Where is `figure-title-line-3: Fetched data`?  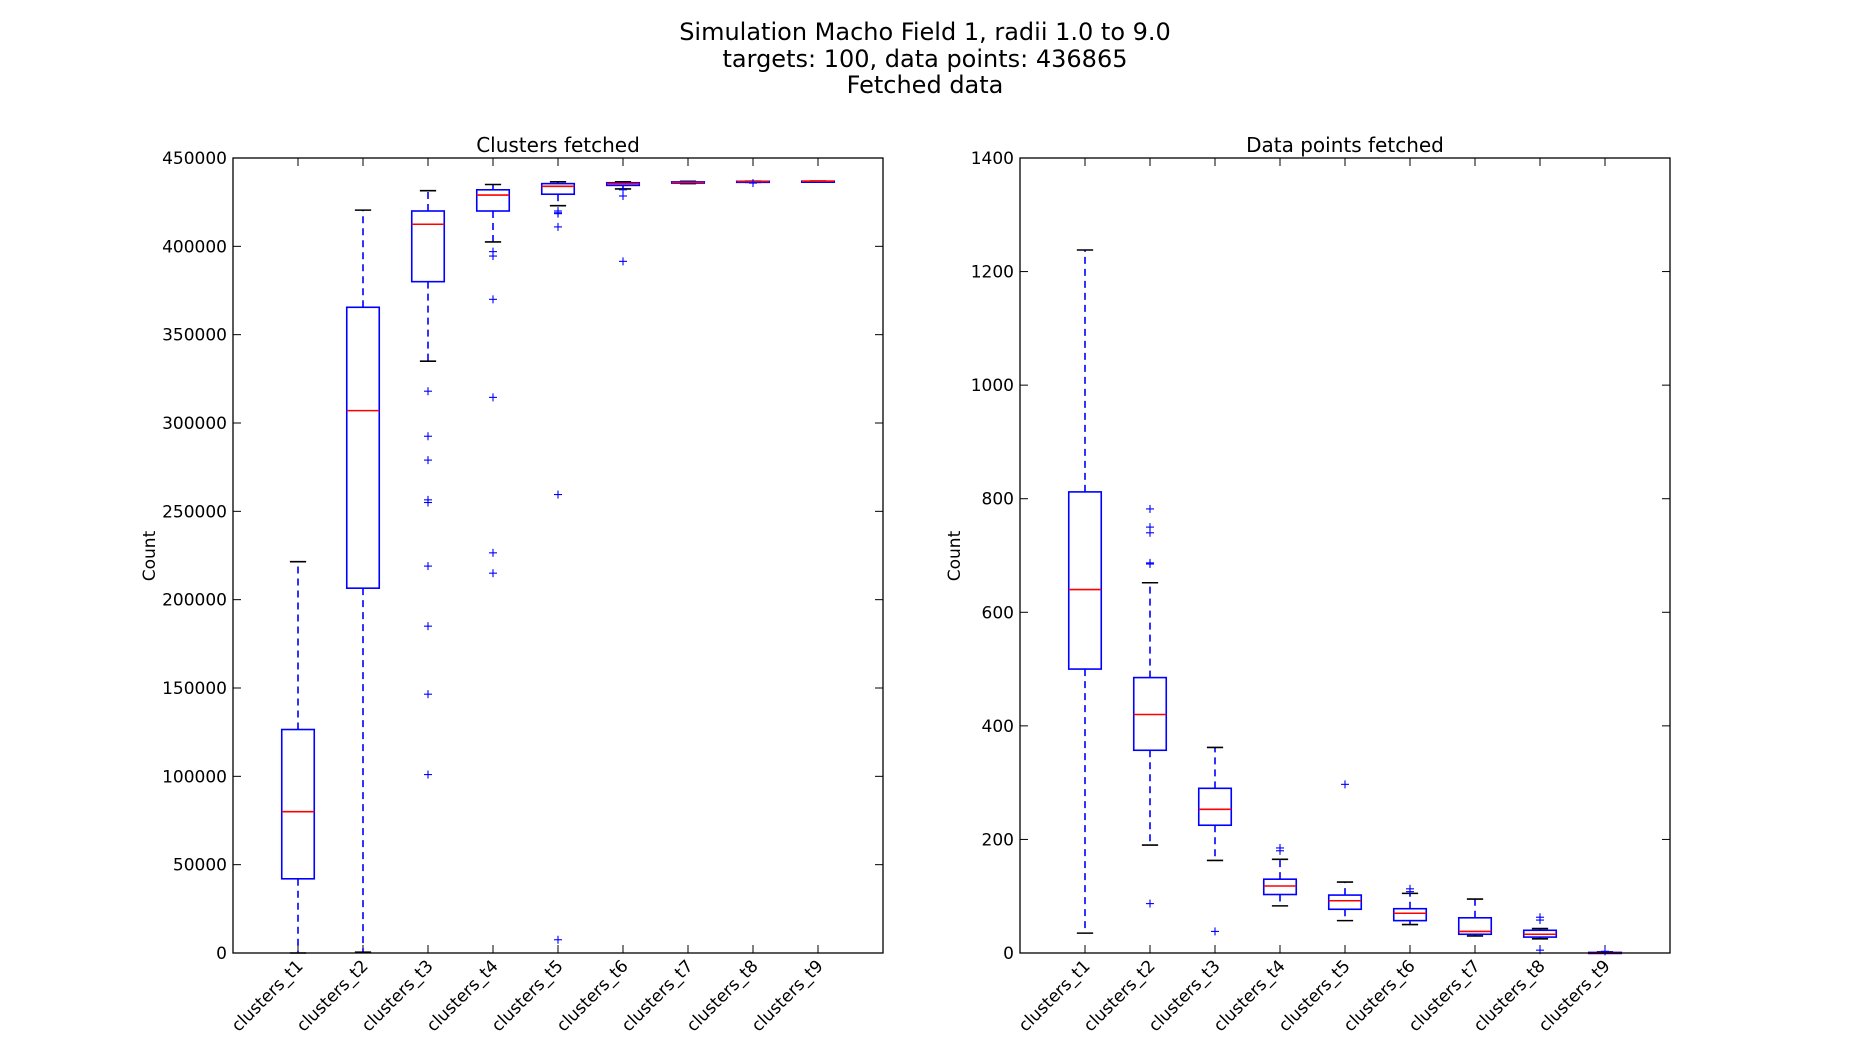
figure-title-line-3: Fetched data is located at coordinates (925, 85).